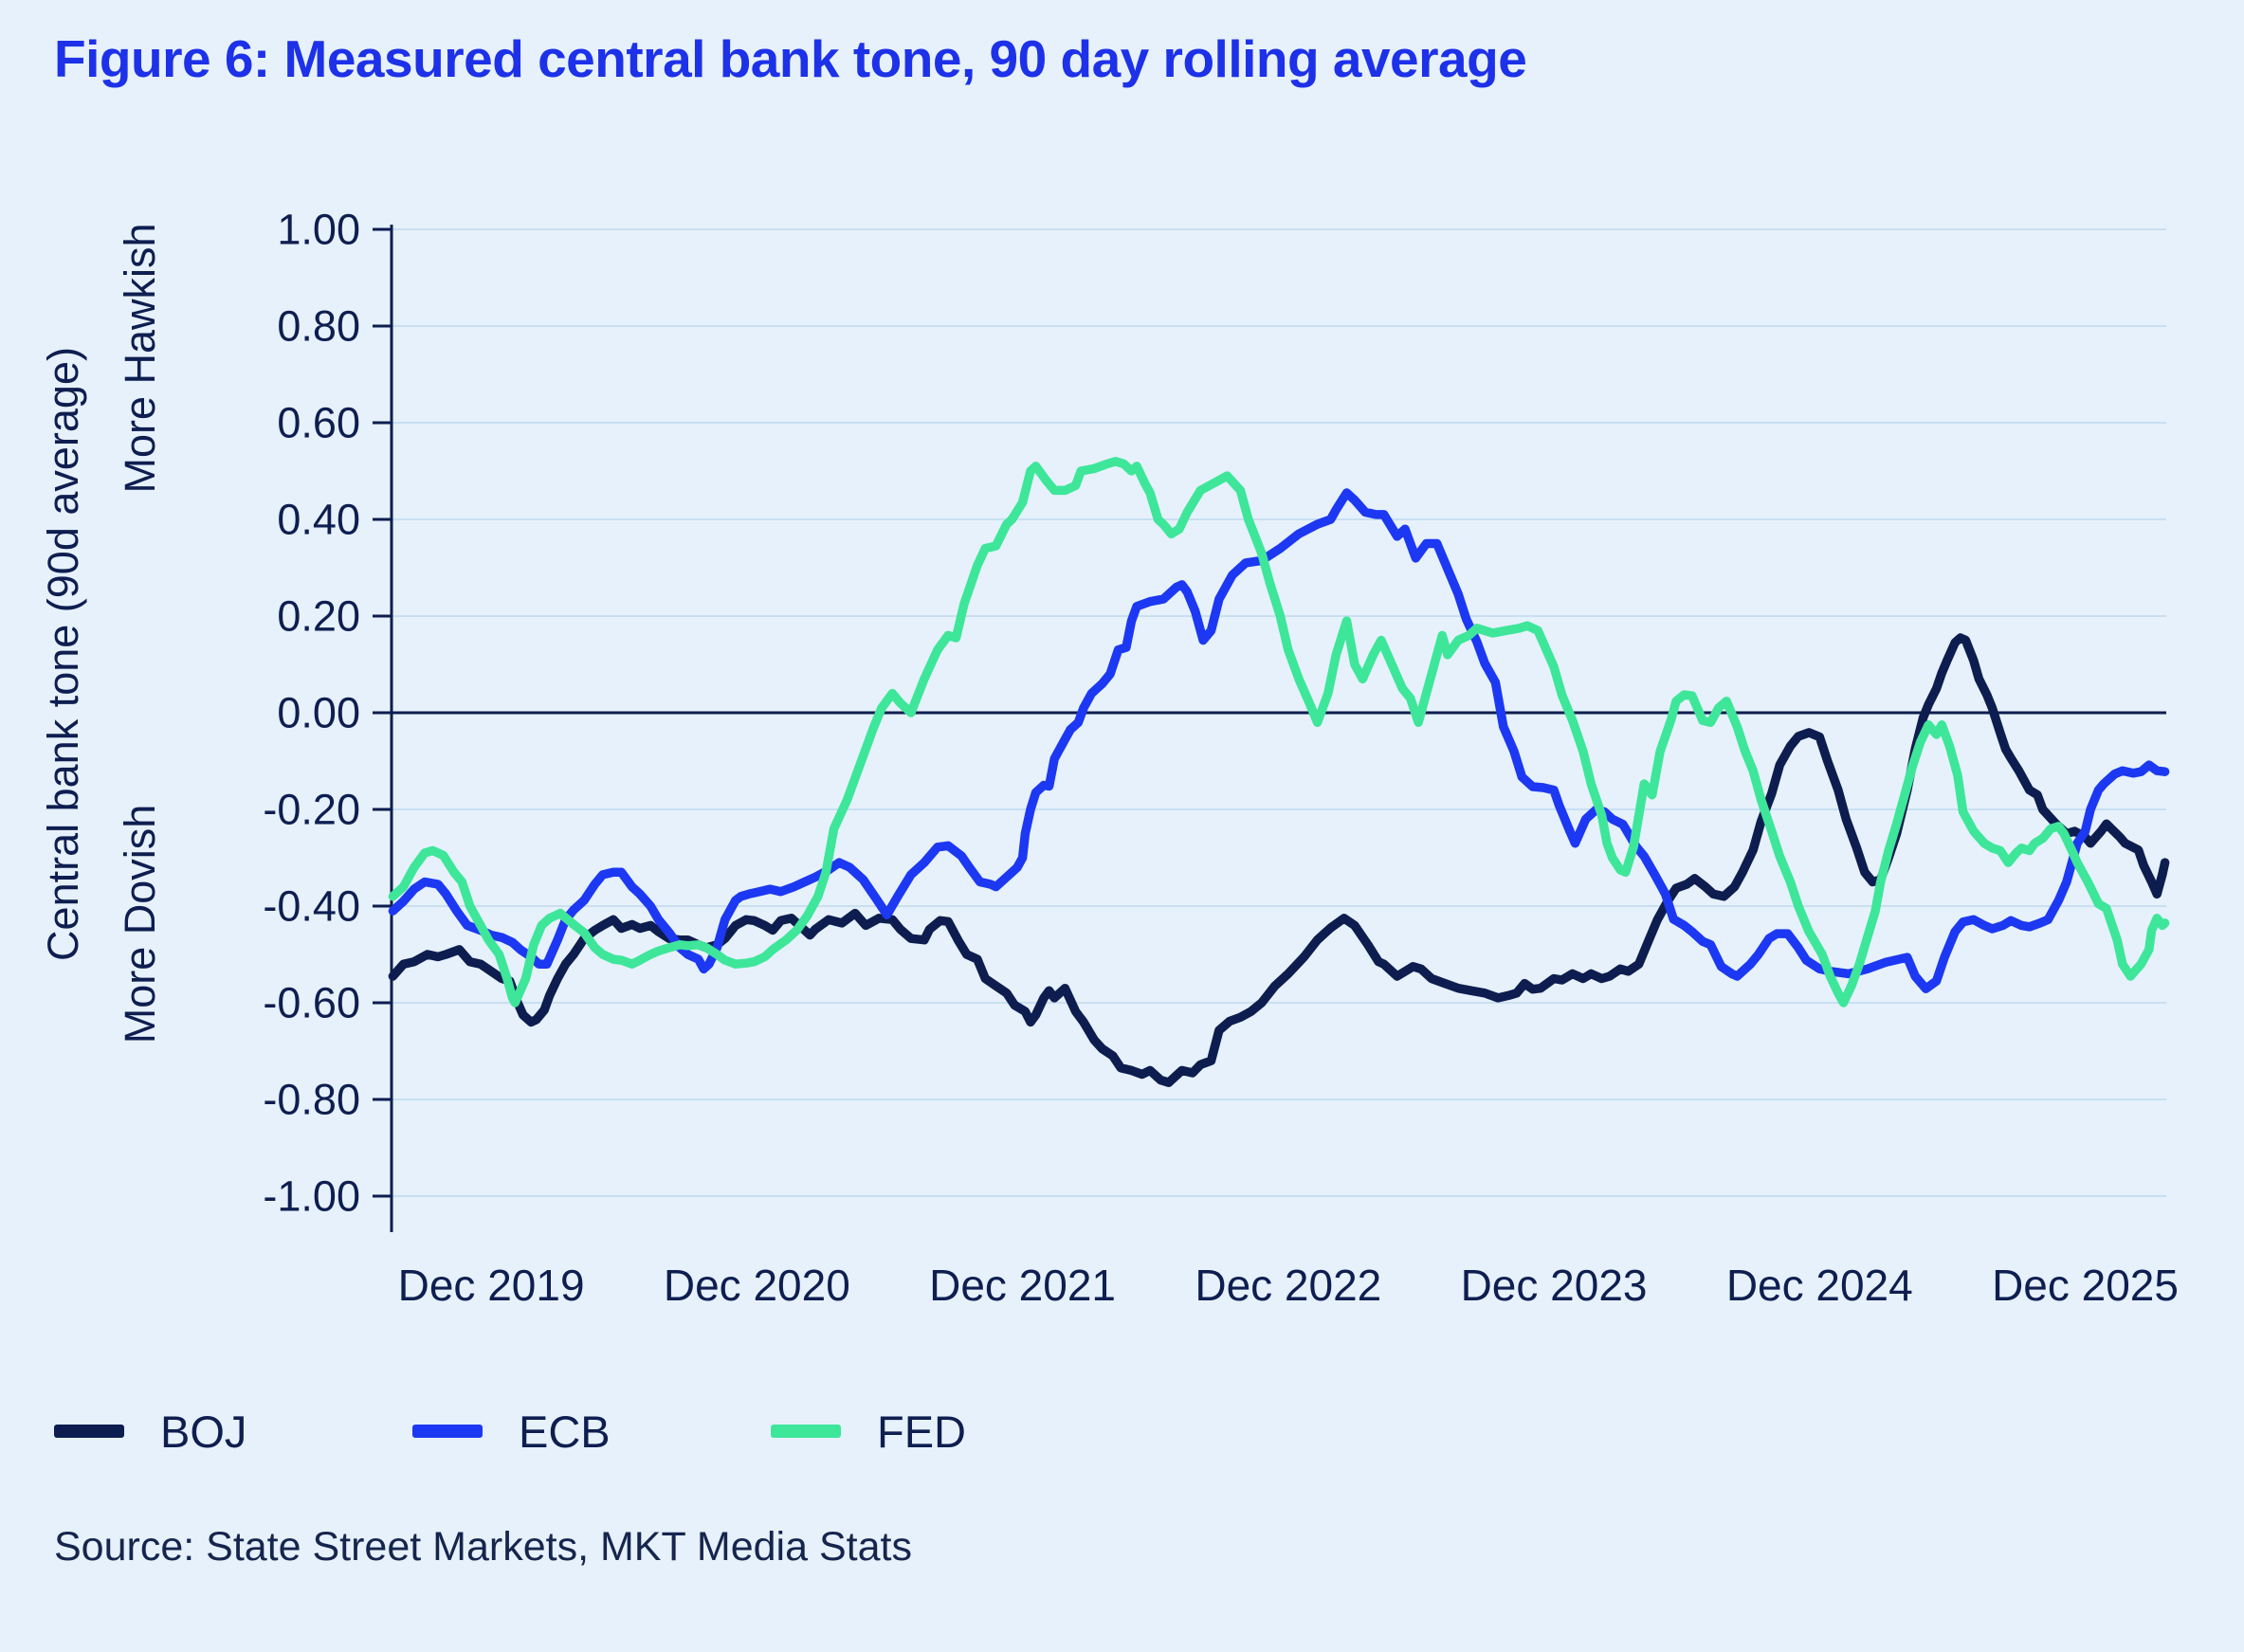 Image resolution: width=2244 pixels, height=1652 pixels. I want to click on y-tick-label: 0.20, so click(319, 617).